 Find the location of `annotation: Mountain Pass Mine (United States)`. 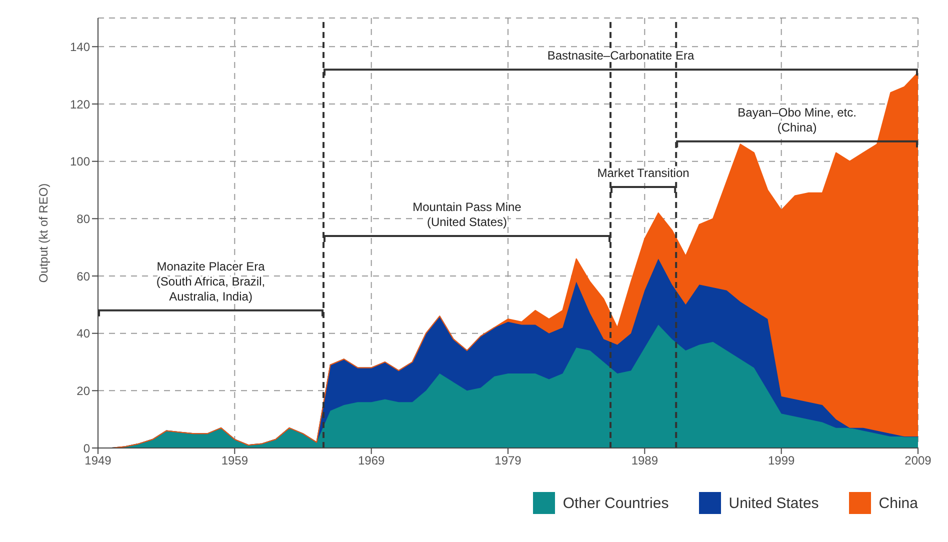

annotation: Mountain Pass Mine (United States) is located at coordinates (467, 215).